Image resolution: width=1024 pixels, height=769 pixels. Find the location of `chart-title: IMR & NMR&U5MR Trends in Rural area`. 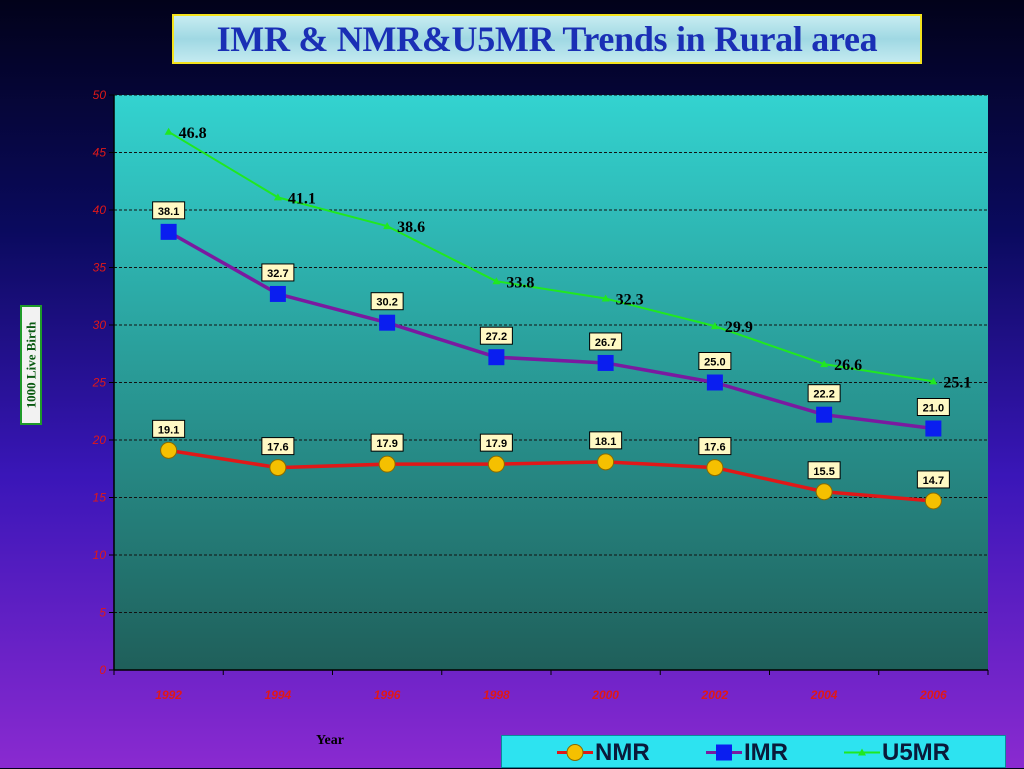

chart-title: IMR & NMR&U5MR Trends in Rural area is located at coordinates (547, 39).